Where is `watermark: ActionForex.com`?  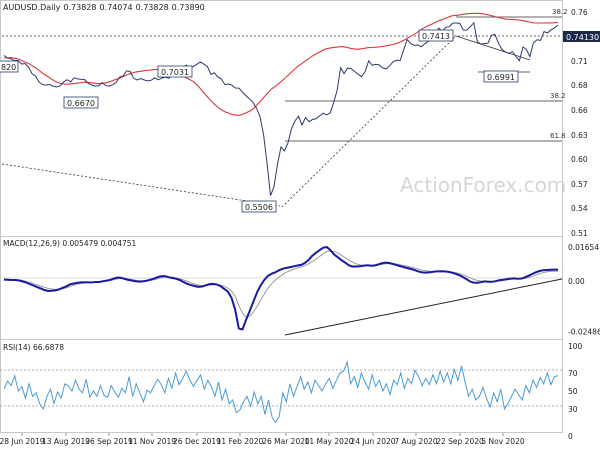 watermark: ActionForex.com is located at coordinates (483, 185).